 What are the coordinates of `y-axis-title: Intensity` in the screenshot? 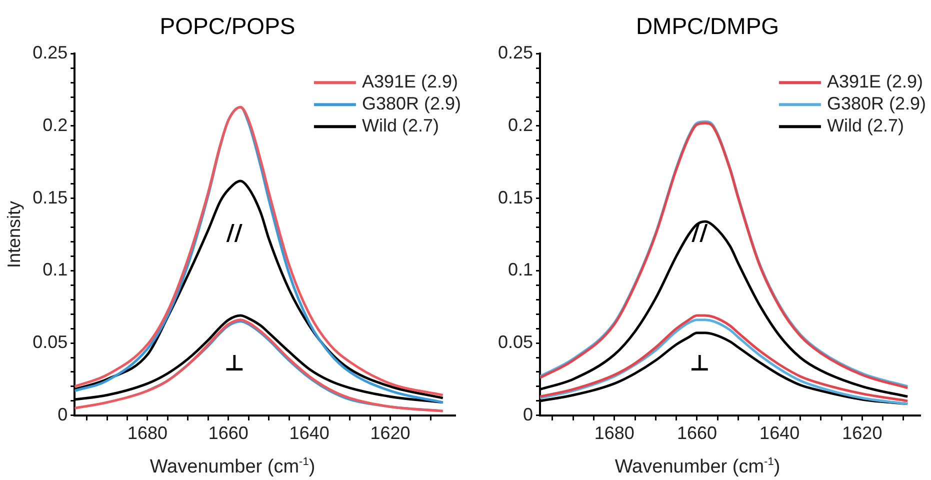 It's located at (14, 234).